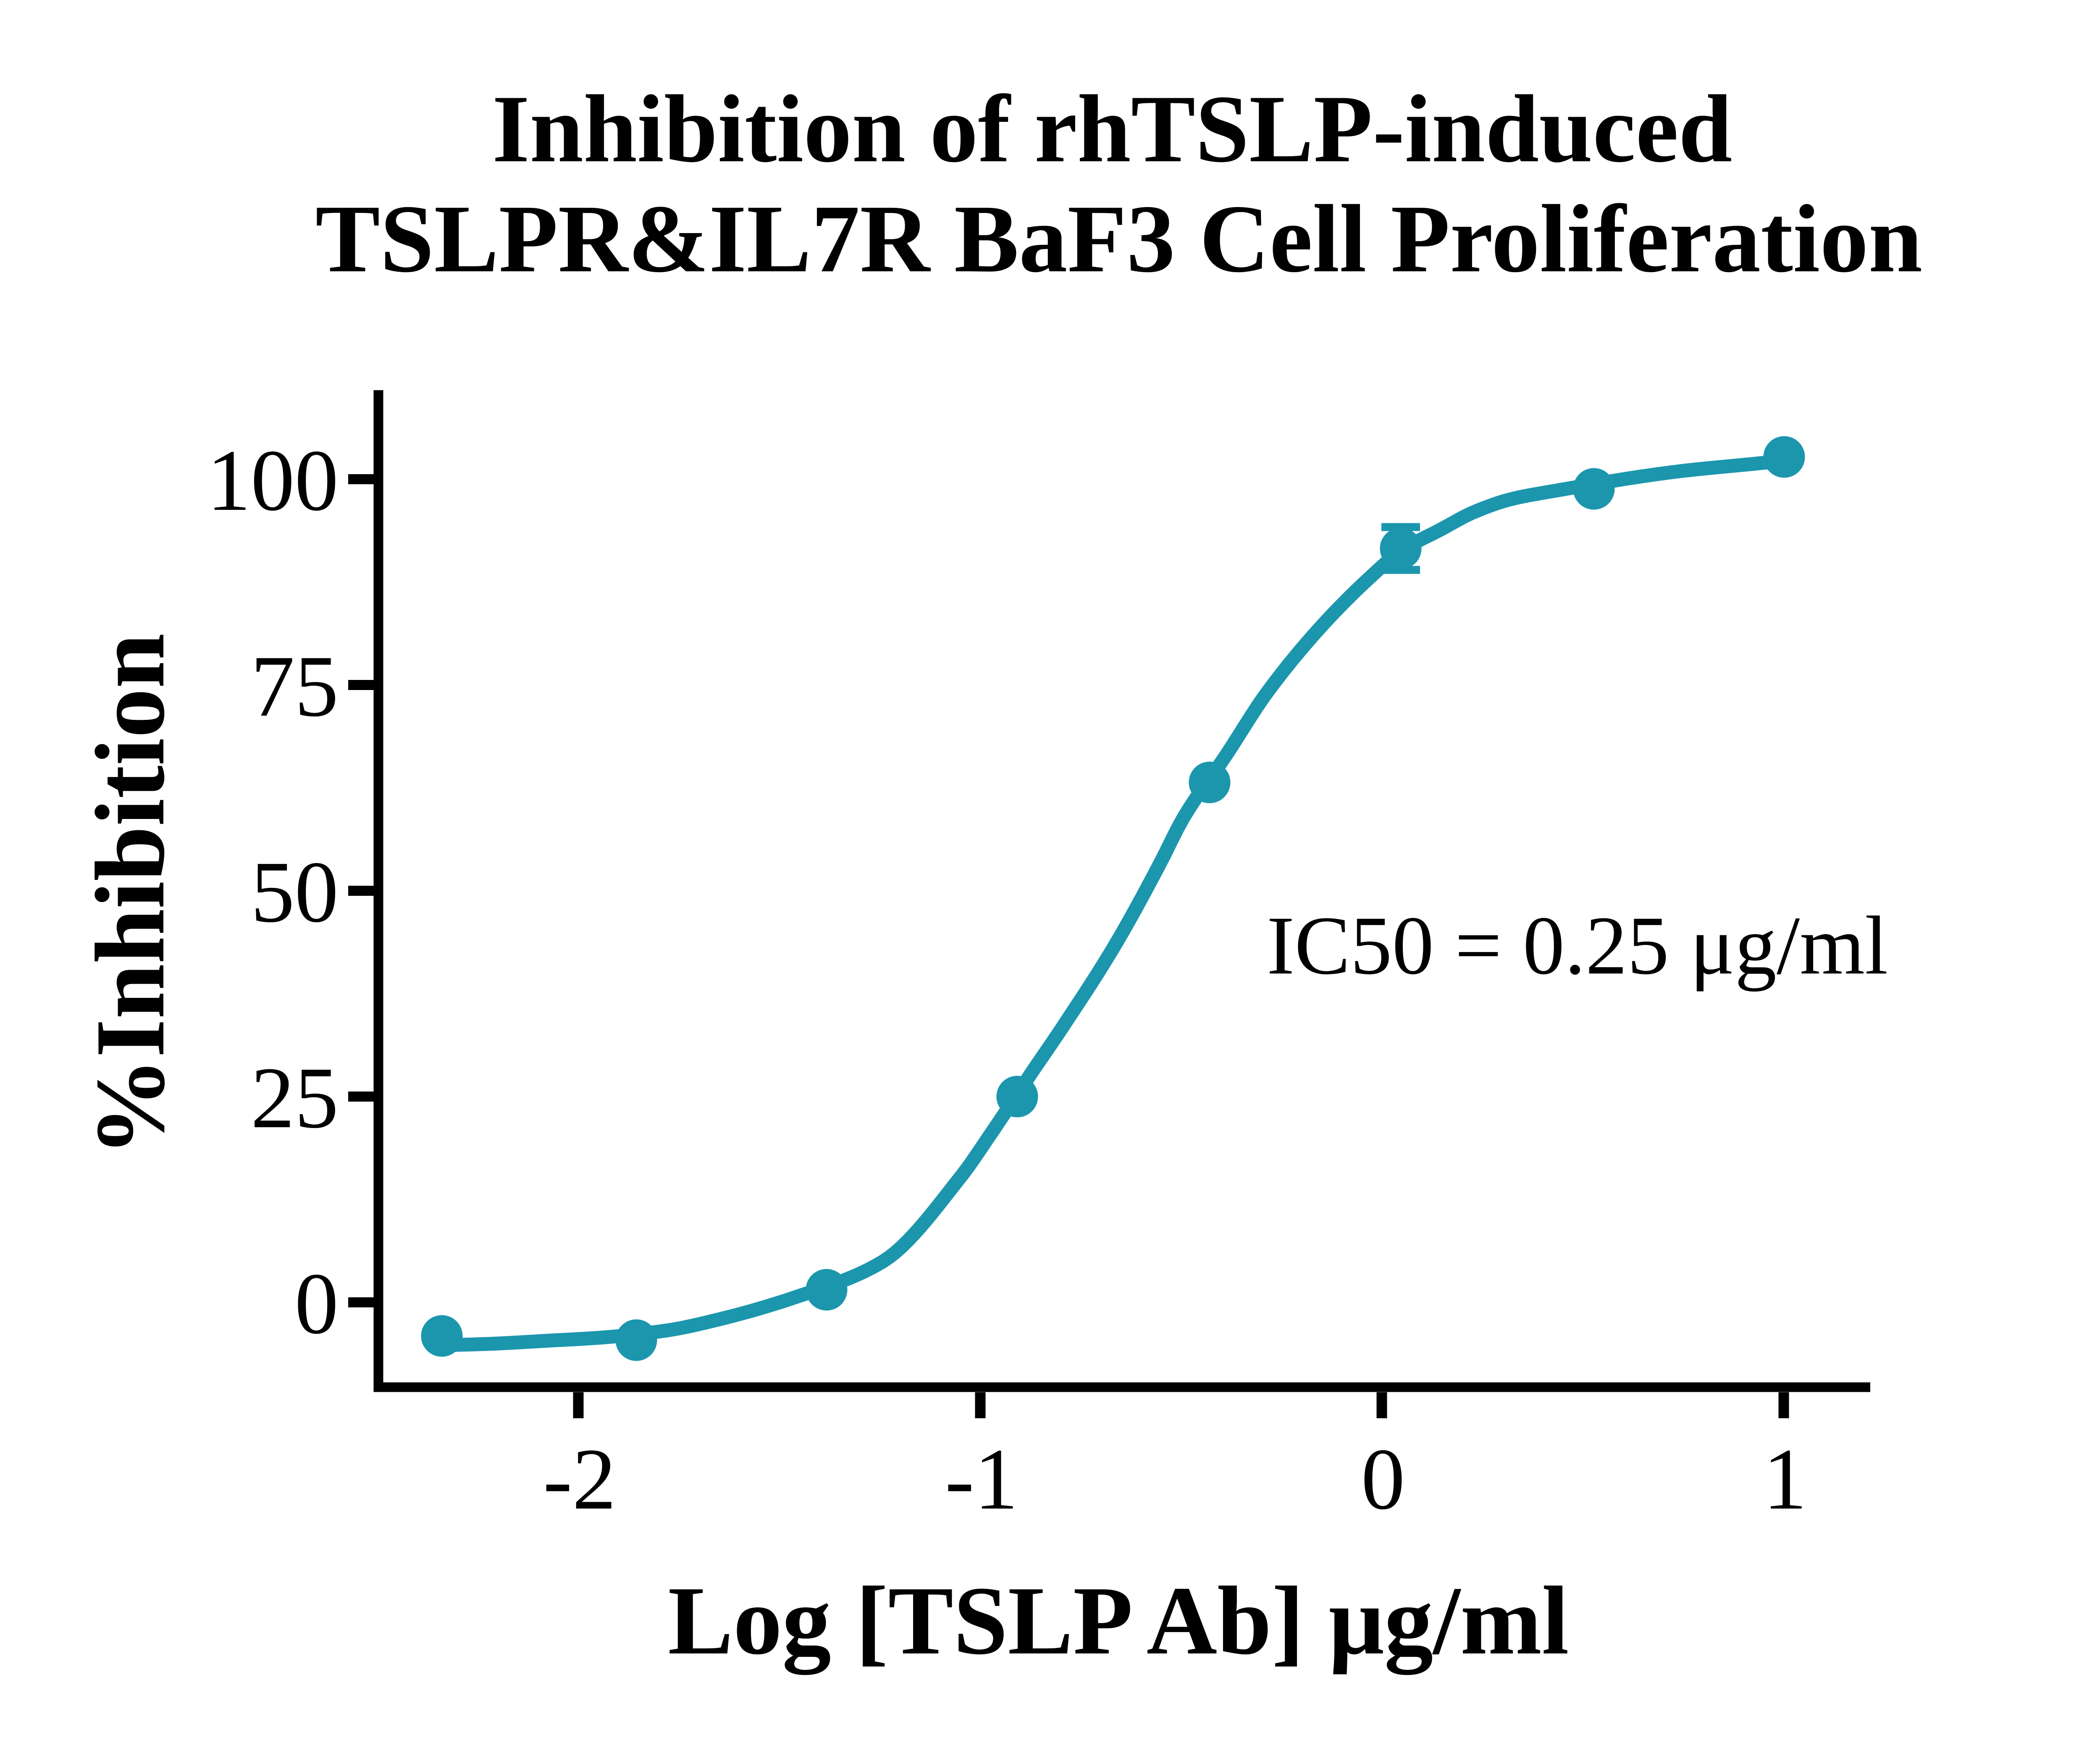 This screenshot has height=1745, width=2100. What do you see at coordinates (579, 1479) in the screenshot?
I see `svg-text: -2` at bounding box center [579, 1479].